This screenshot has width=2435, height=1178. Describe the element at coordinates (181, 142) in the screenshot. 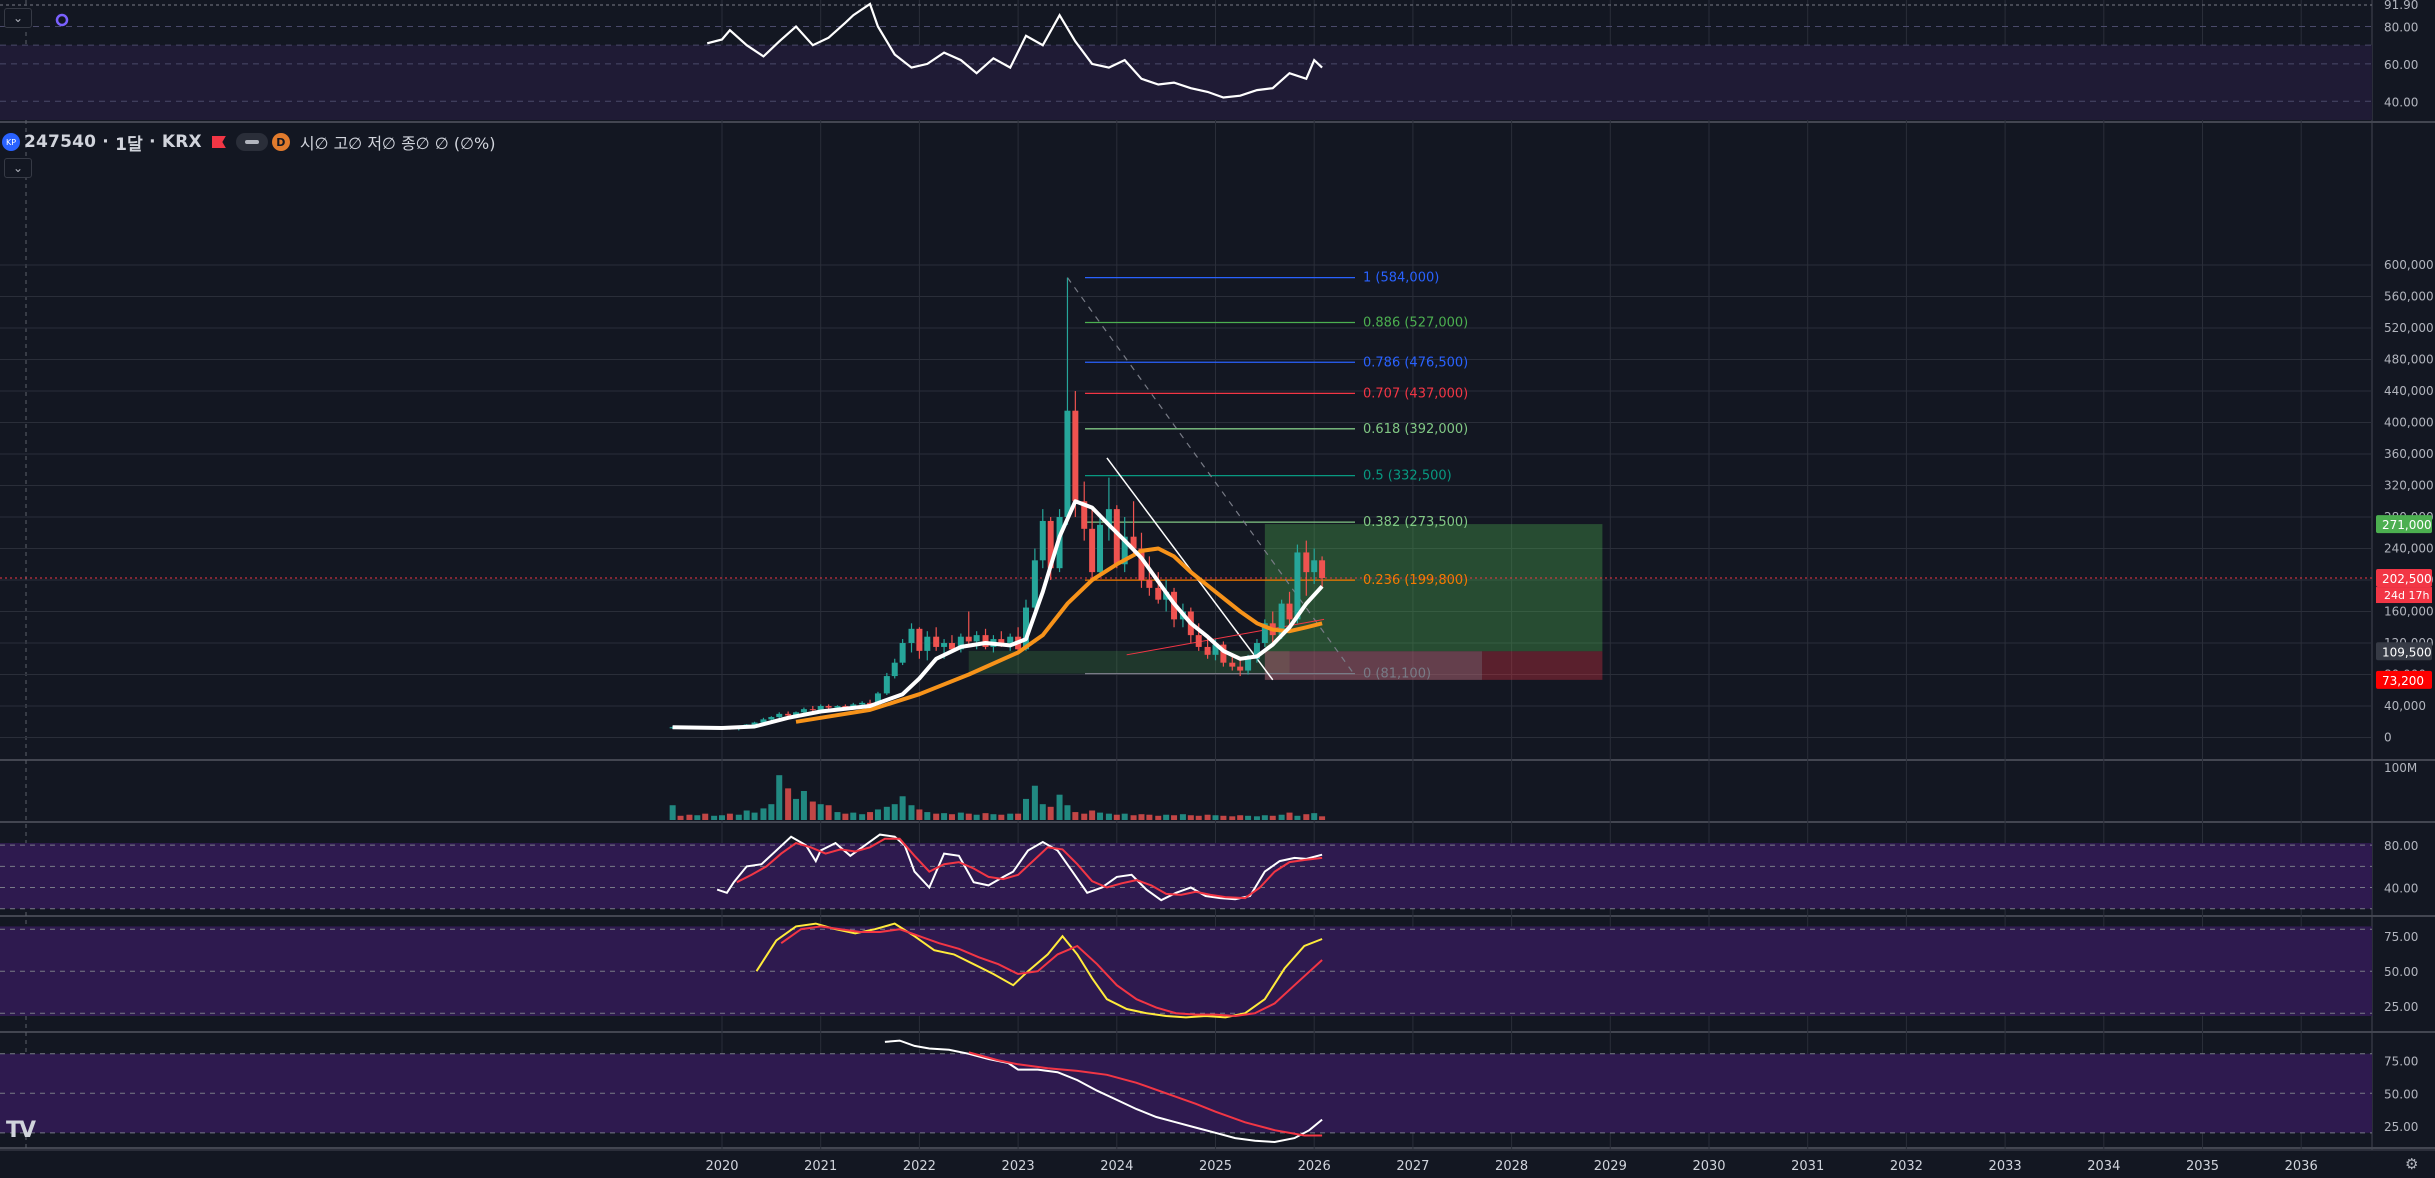

I see `exchange-label: KRX` at that location.